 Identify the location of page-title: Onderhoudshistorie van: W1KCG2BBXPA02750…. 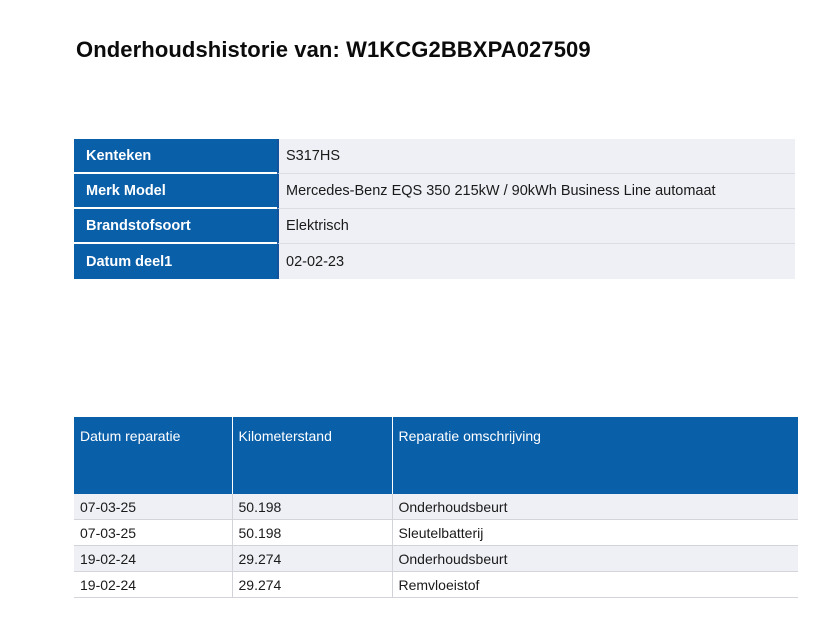
(333, 49).